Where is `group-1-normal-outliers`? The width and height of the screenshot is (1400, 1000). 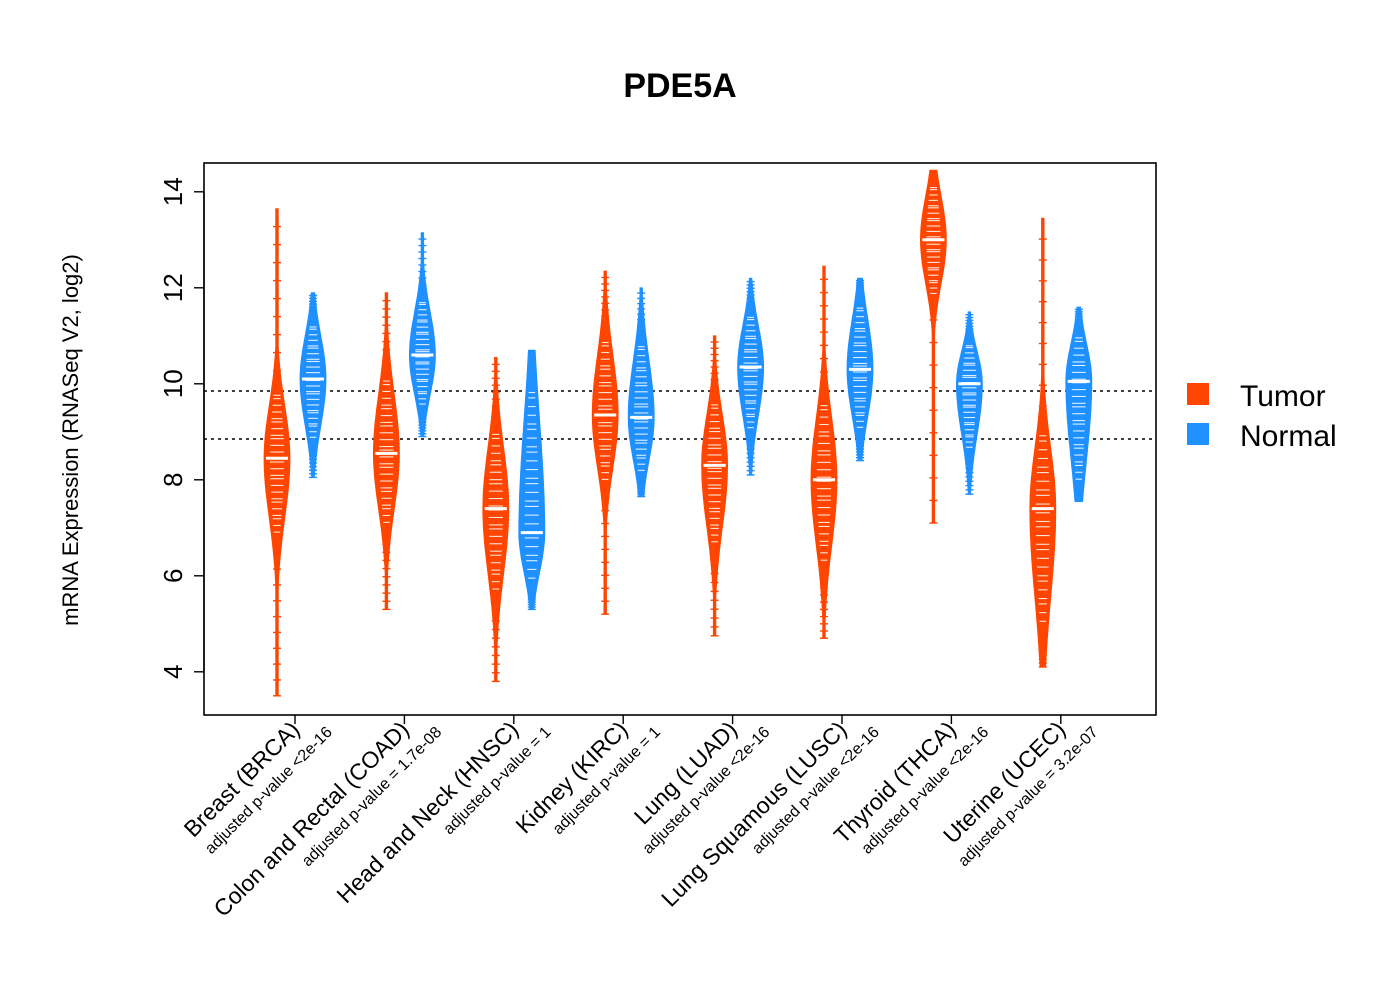 group-1-normal-outliers is located at coordinates (422, 338).